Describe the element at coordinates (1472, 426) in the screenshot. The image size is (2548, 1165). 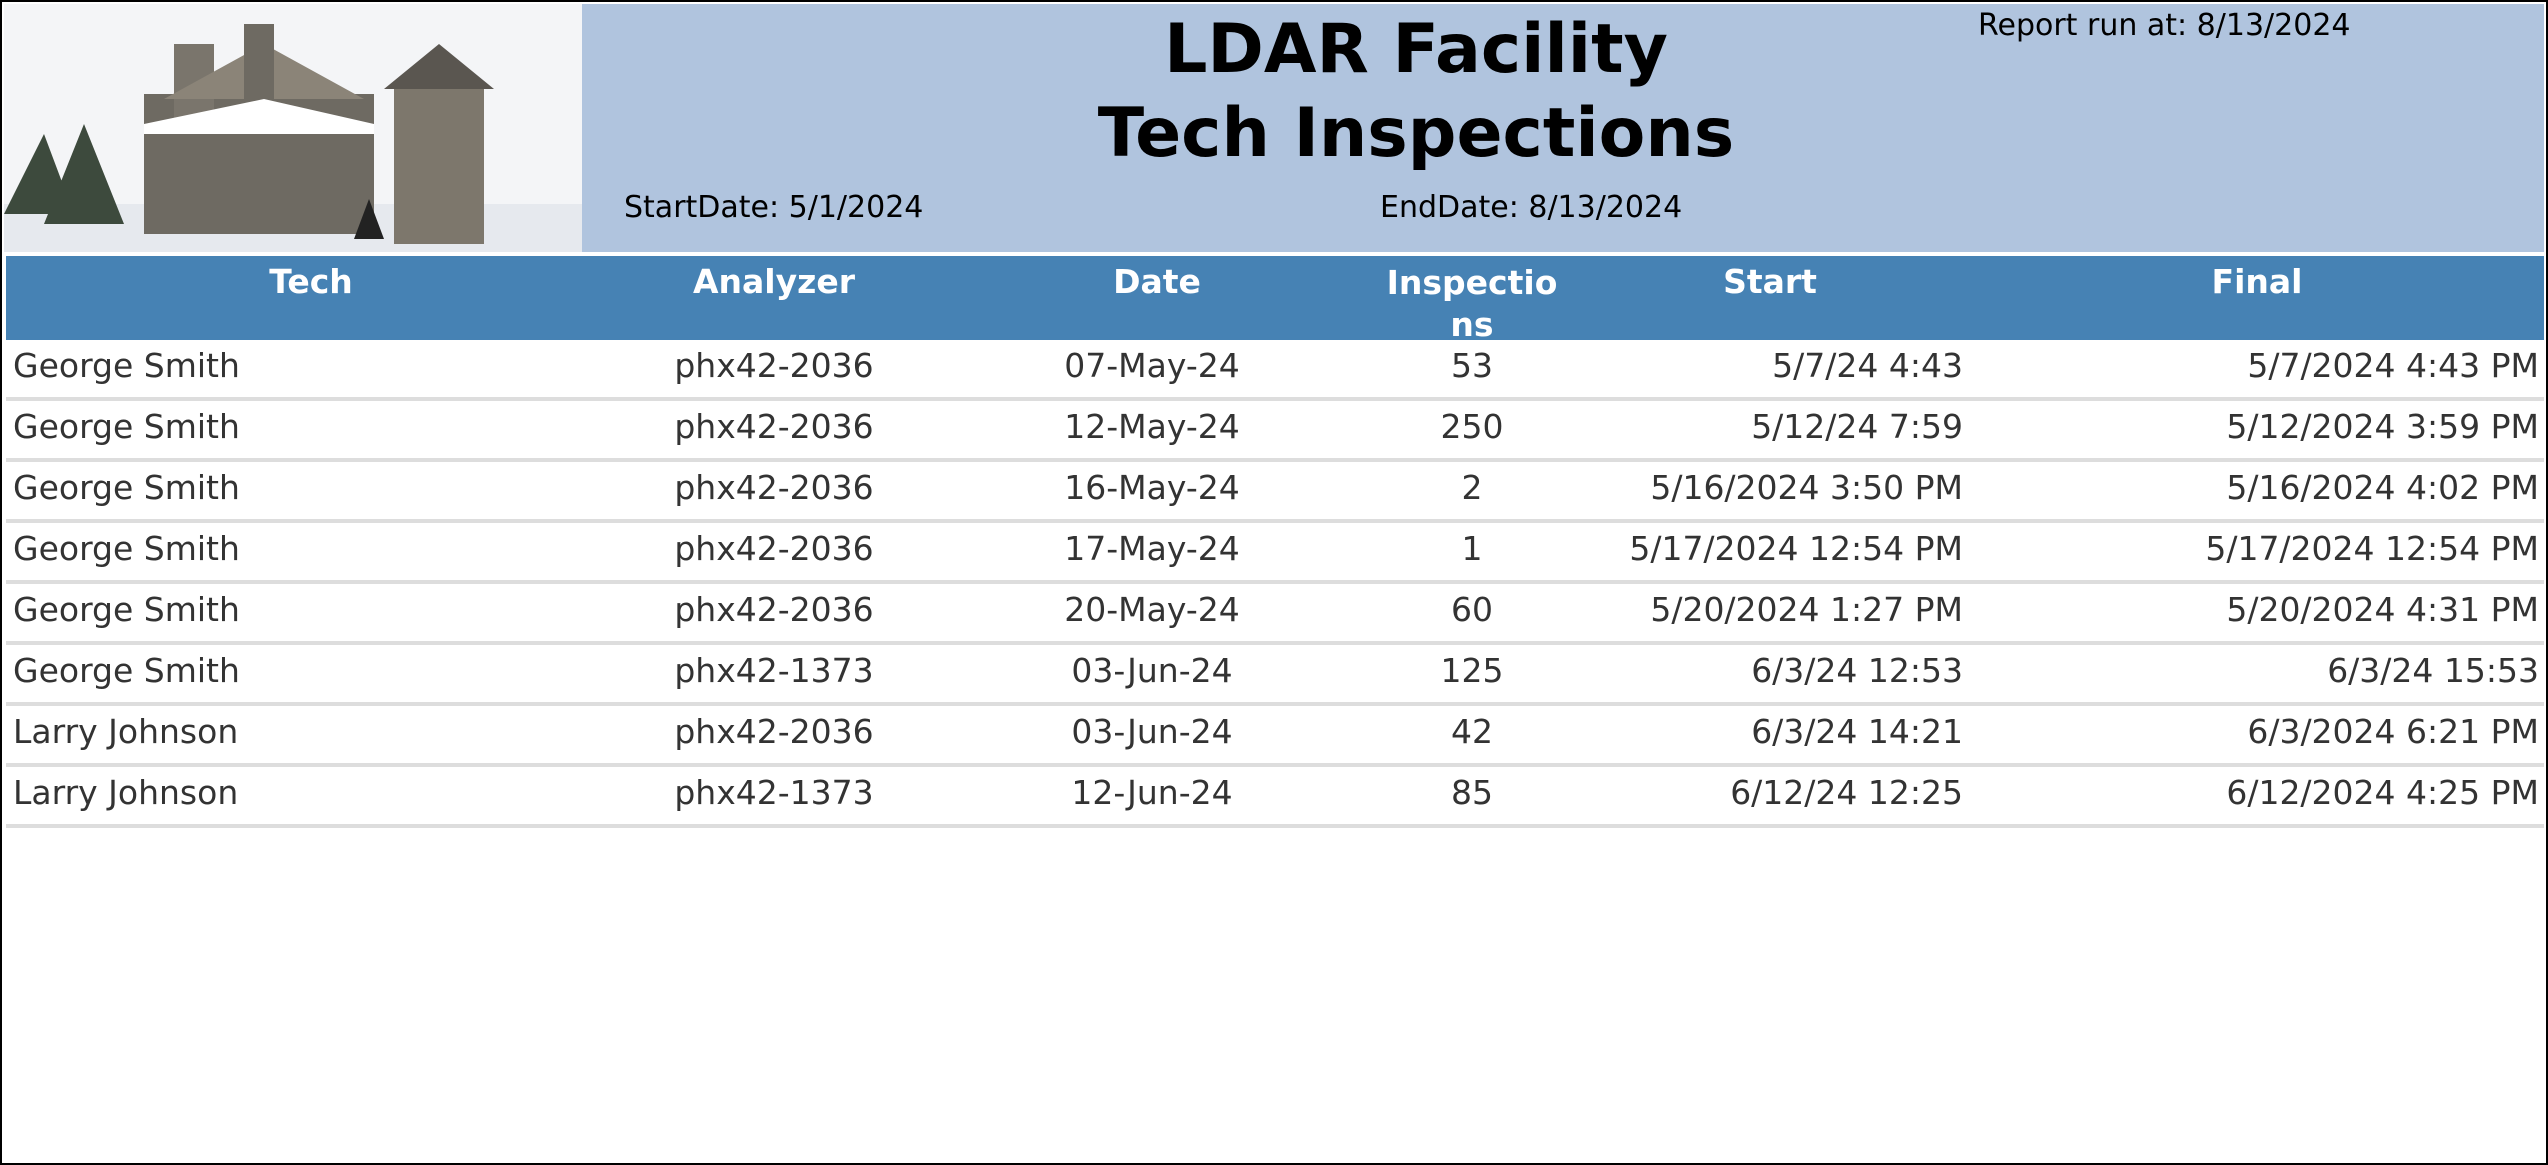
I see `table-cell: 250` at that location.